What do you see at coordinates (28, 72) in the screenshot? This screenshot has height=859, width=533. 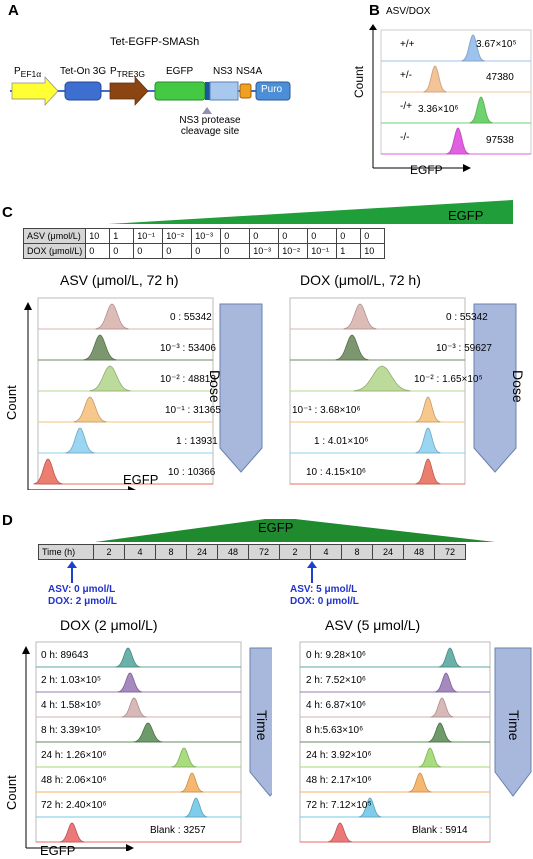 I see `promoter-ef1a-label: PEF1α` at bounding box center [28, 72].